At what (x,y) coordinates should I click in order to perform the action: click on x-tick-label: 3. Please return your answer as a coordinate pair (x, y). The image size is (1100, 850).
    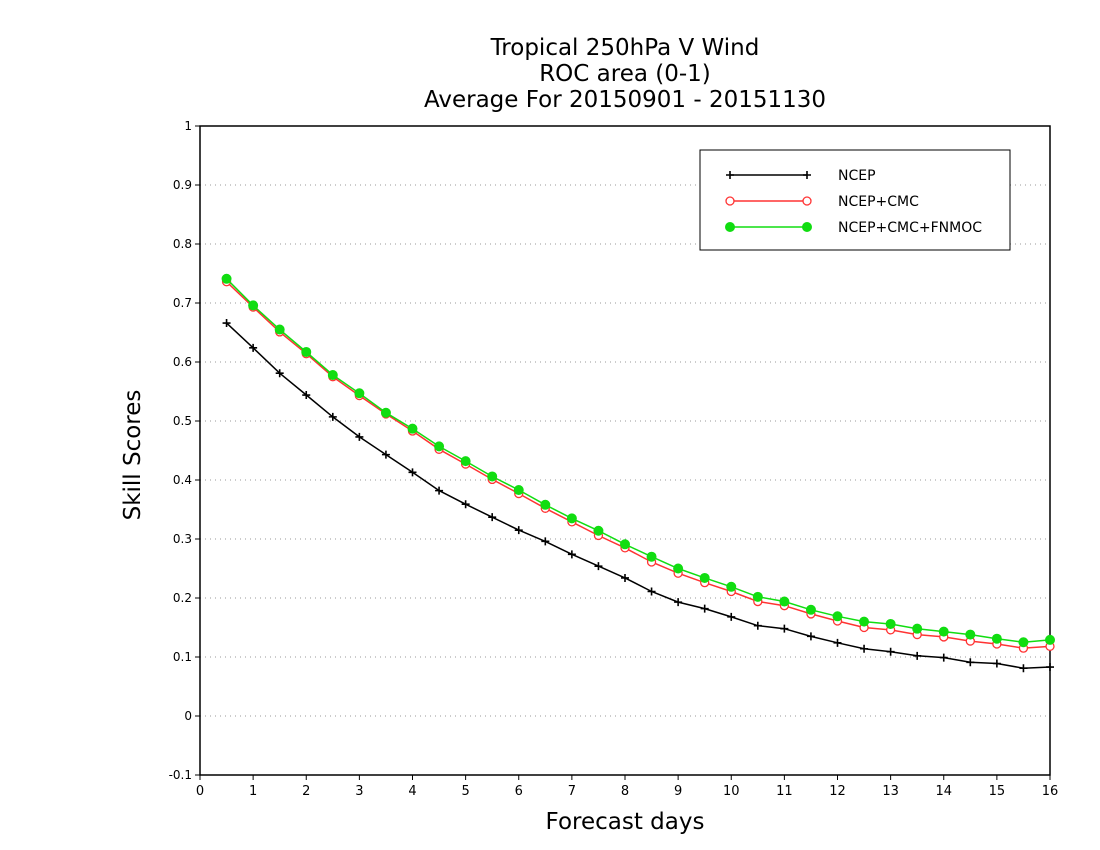
    Looking at the image, I should click on (359, 791).